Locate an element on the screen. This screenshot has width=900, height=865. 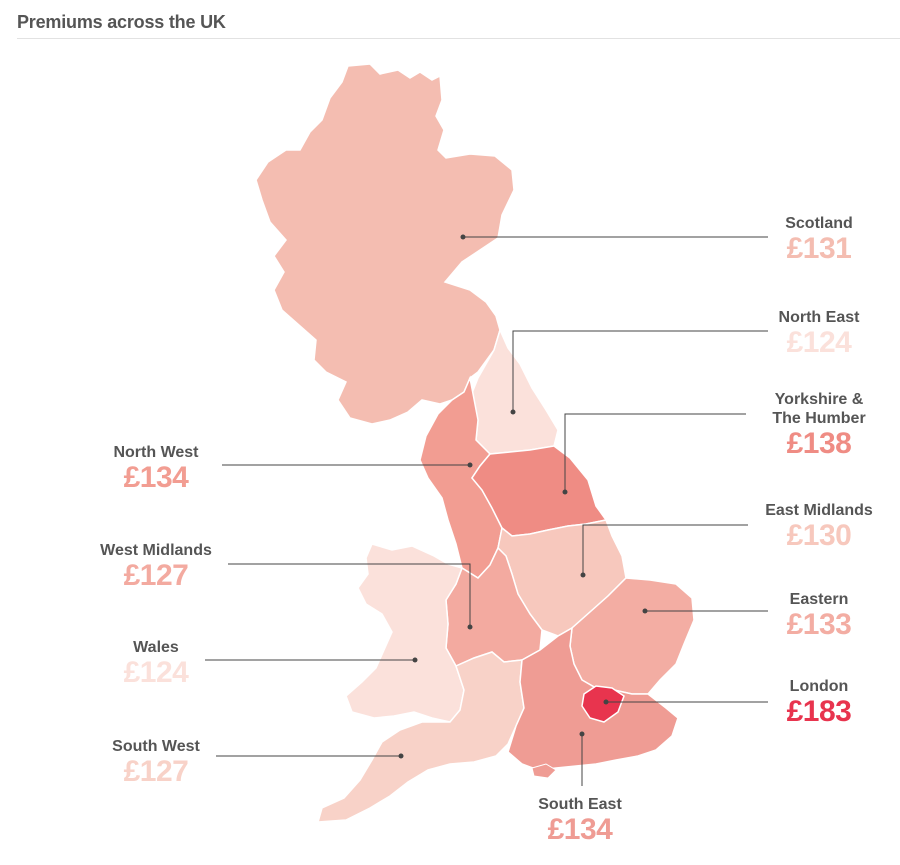
label-london: London £183 is located at coordinates (819, 702).